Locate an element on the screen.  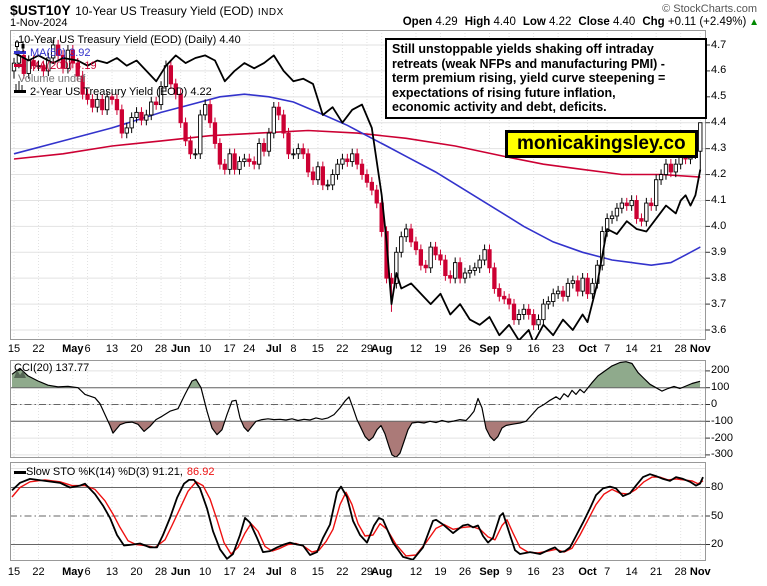
change-up-arrow-icon: ▲ is located at coordinates (752, 22).